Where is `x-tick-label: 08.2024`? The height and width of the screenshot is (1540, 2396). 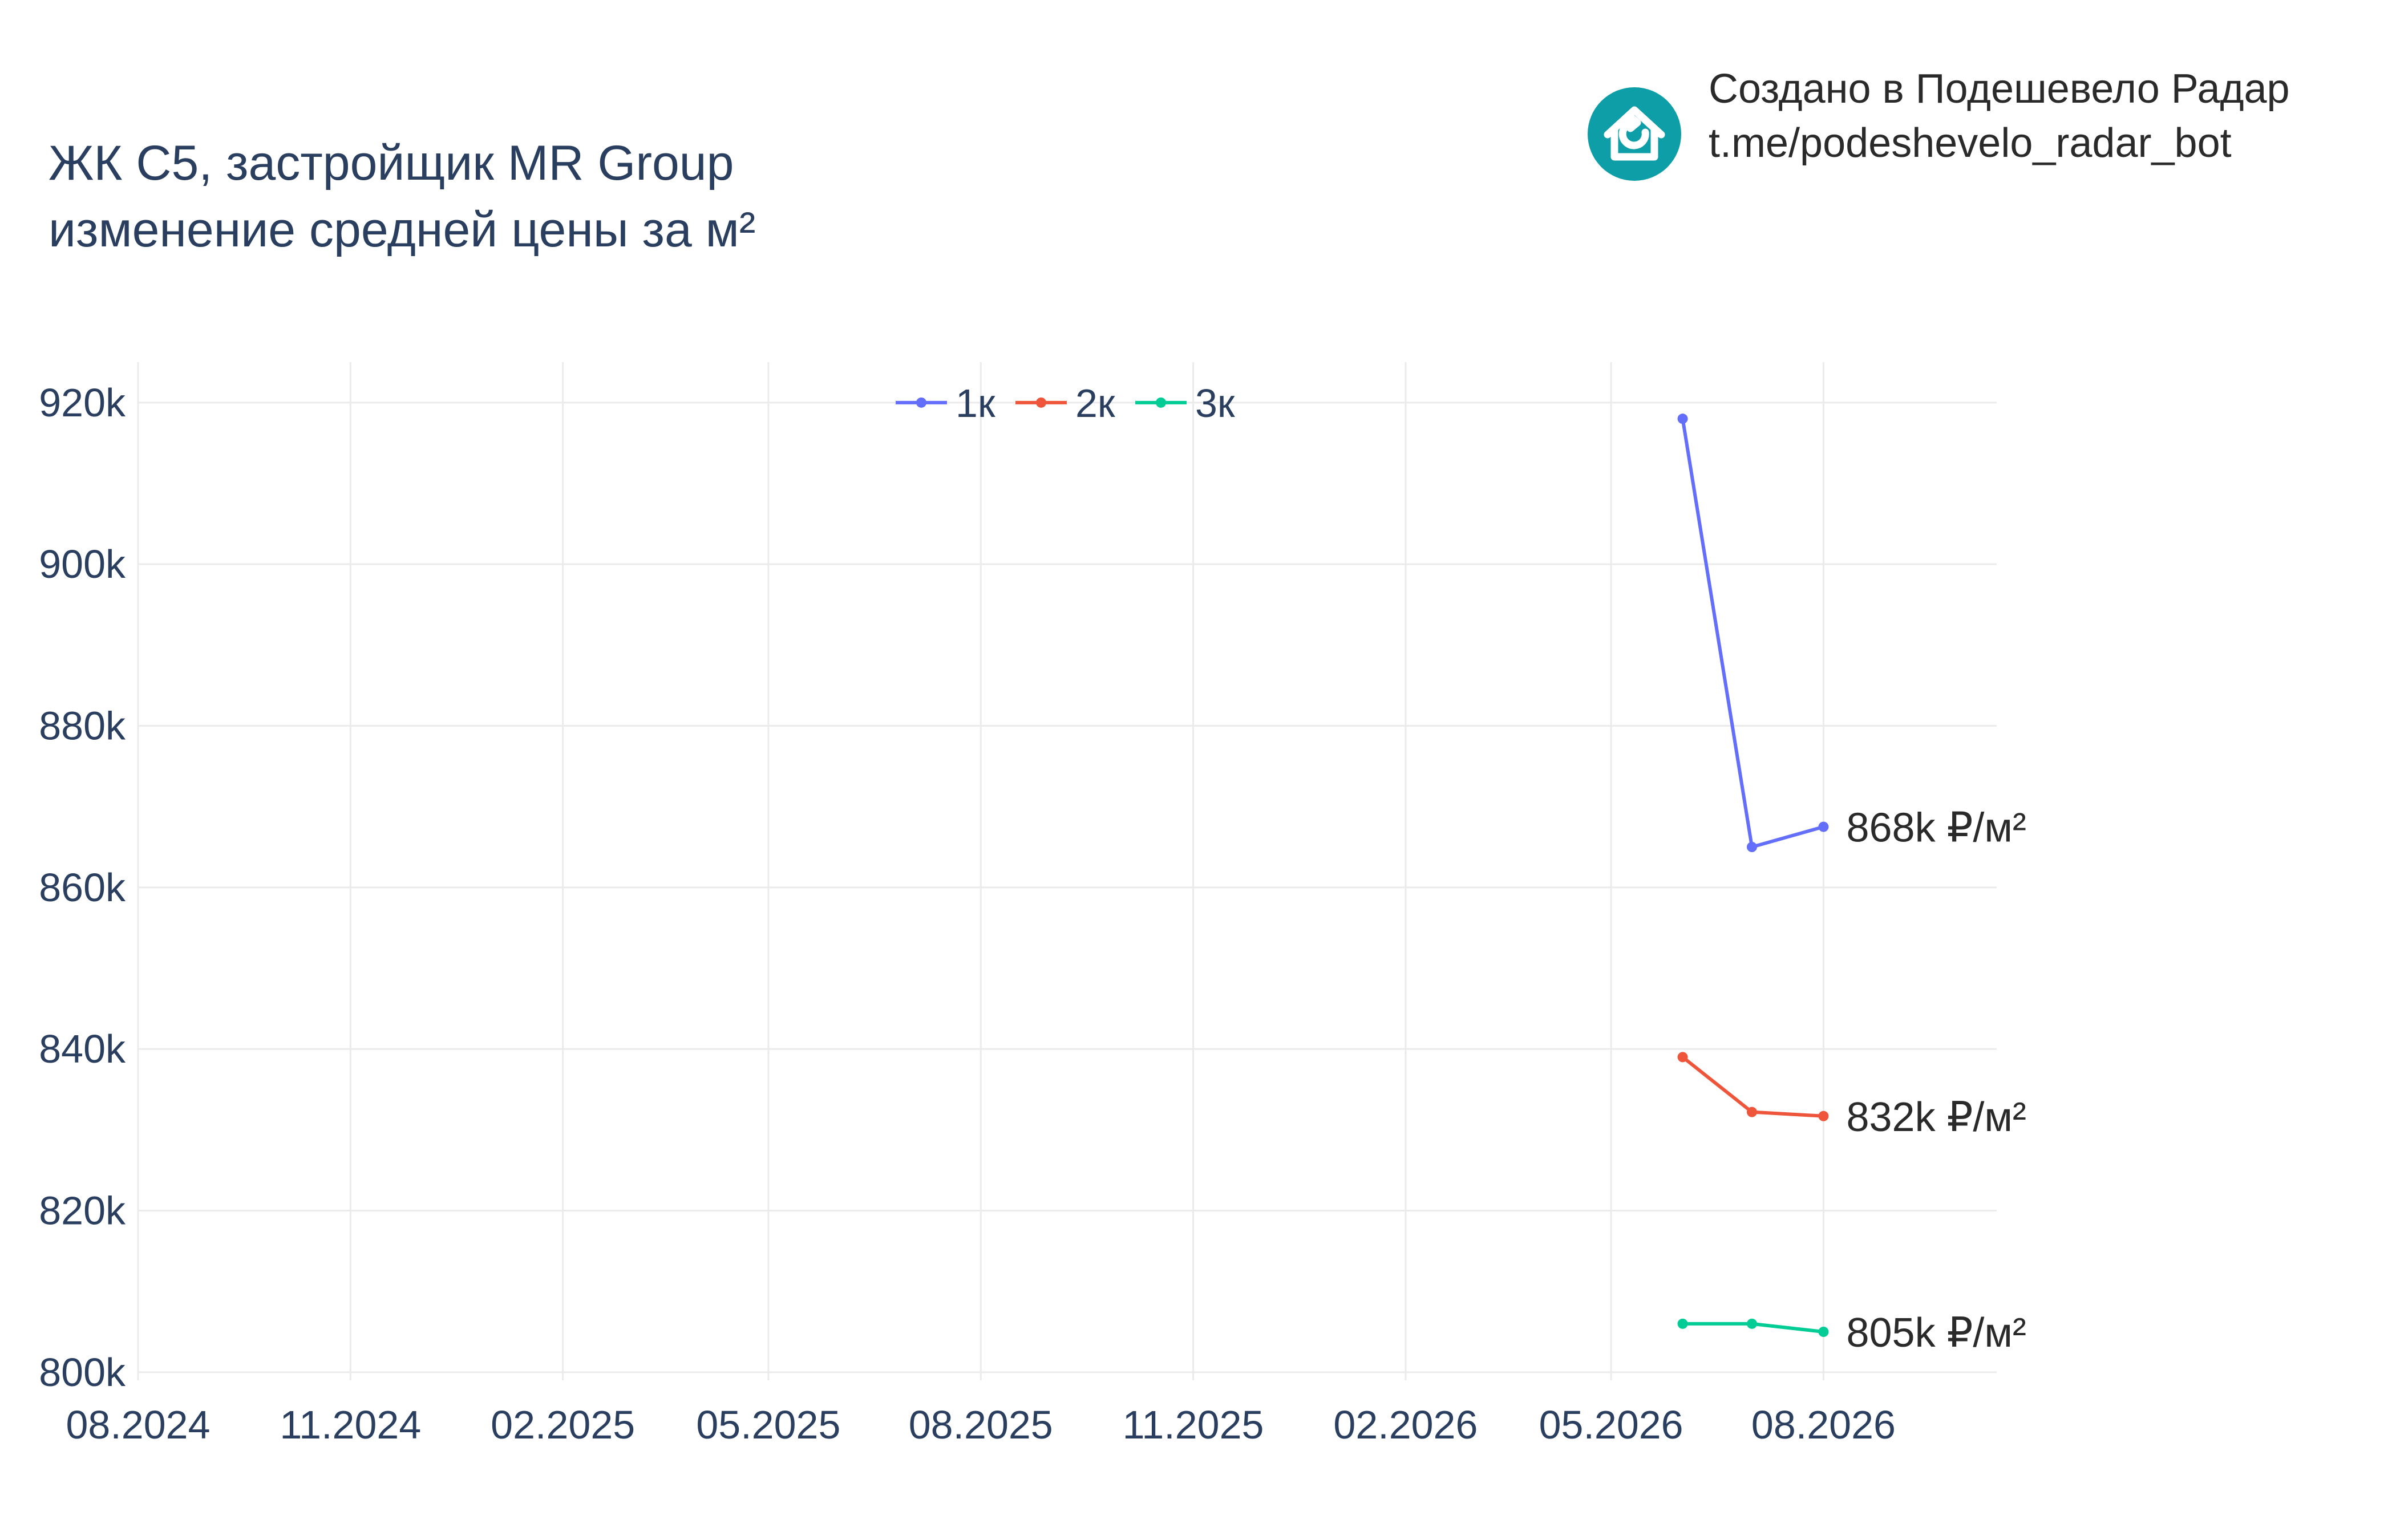
x-tick-label: 08.2024 is located at coordinates (138, 1425).